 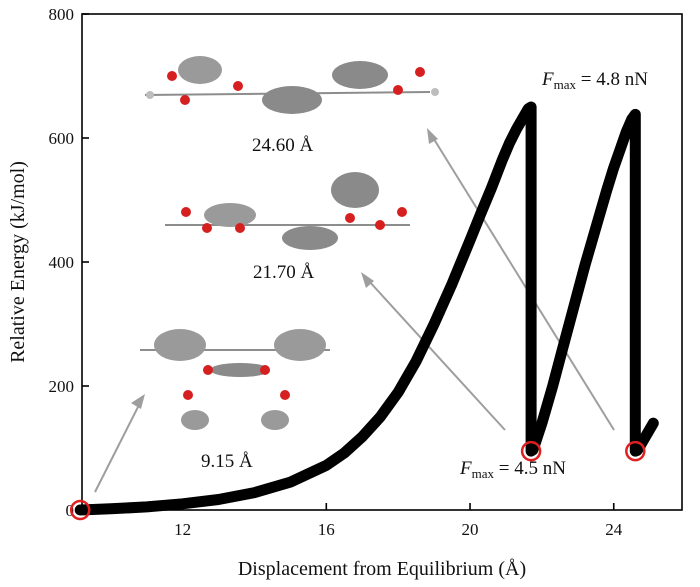 What do you see at coordinates (614, 529) in the screenshot?
I see `x-tick-label: 24` at bounding box center [614, 529].